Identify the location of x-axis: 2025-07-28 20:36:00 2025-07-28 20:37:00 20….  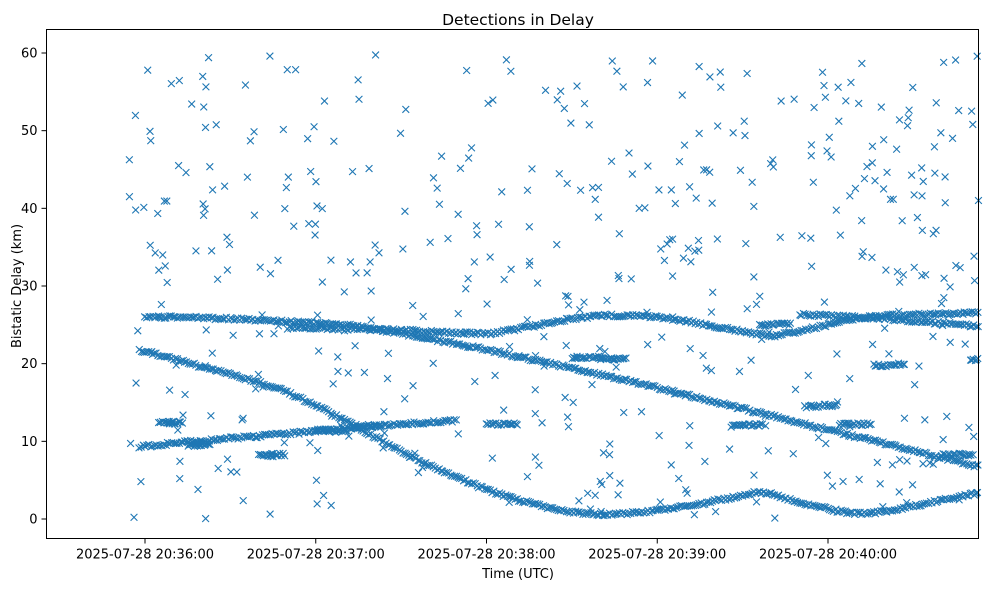
(486, 550).